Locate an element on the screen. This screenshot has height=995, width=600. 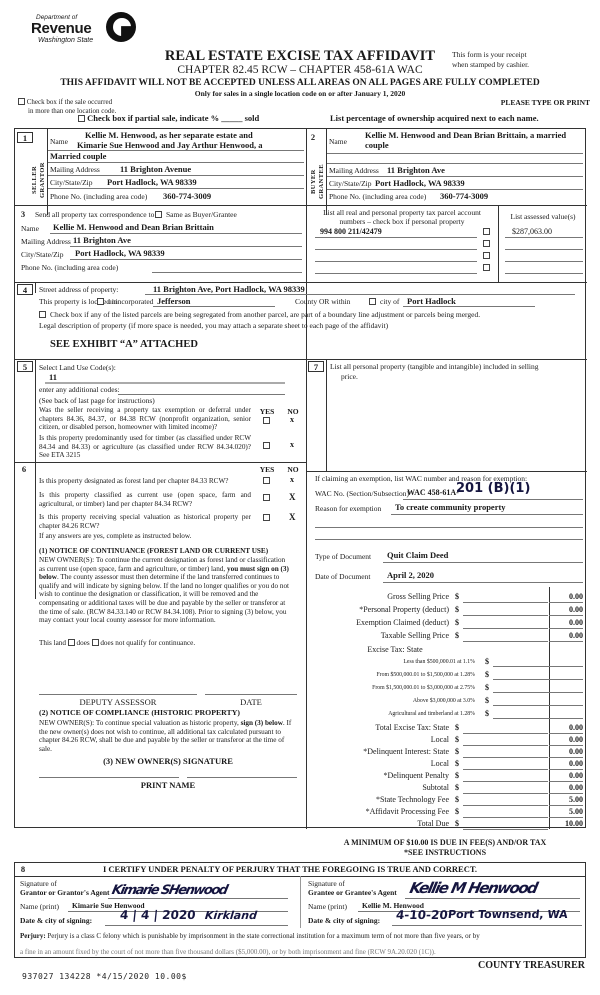
seller-name-line3: Married couple is located at coordinates (78, 156).